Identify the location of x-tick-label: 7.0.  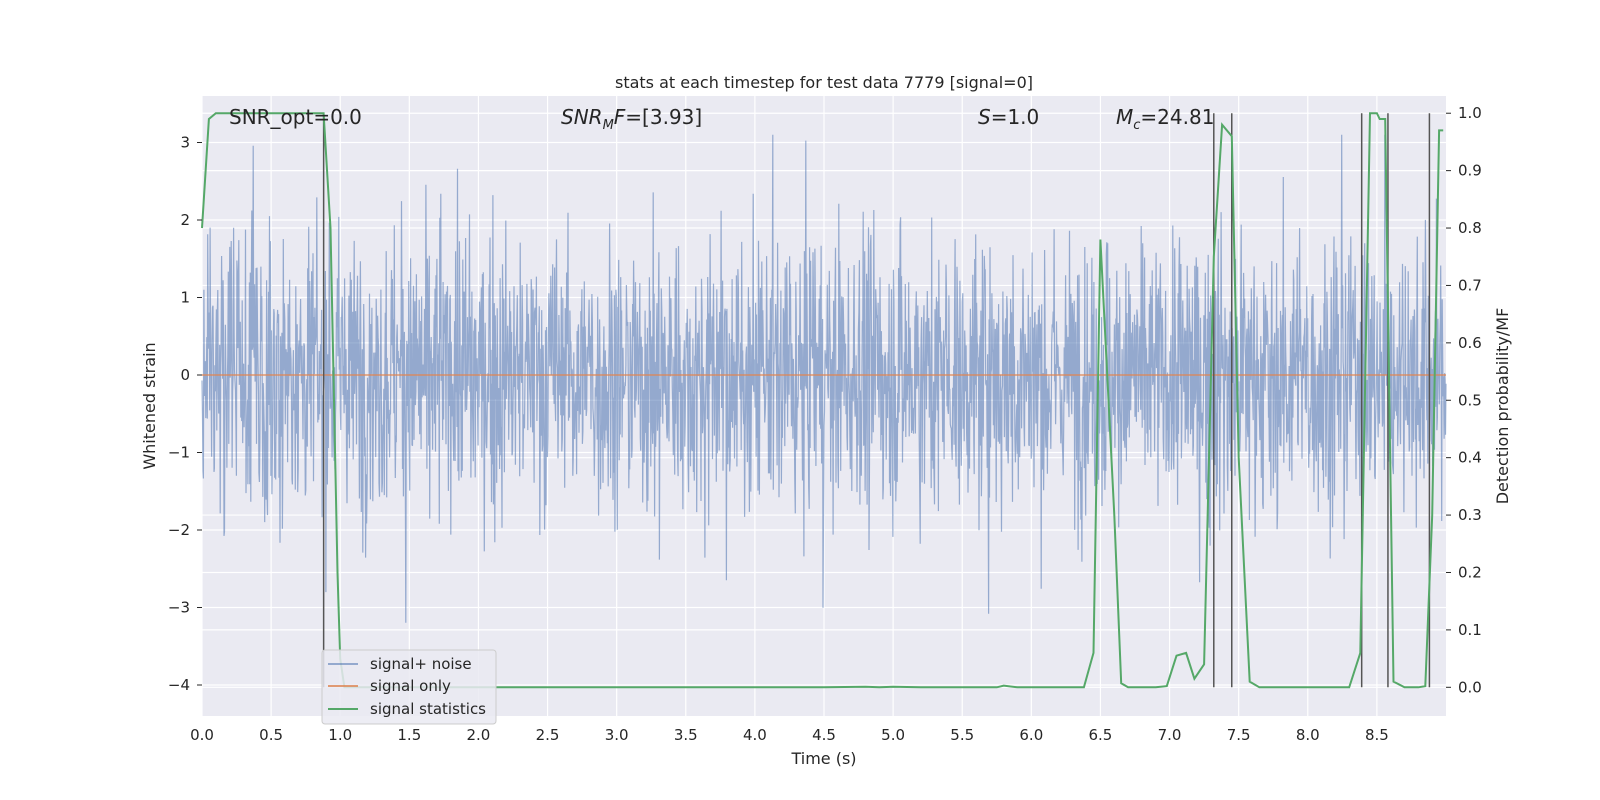
(1170, 735).